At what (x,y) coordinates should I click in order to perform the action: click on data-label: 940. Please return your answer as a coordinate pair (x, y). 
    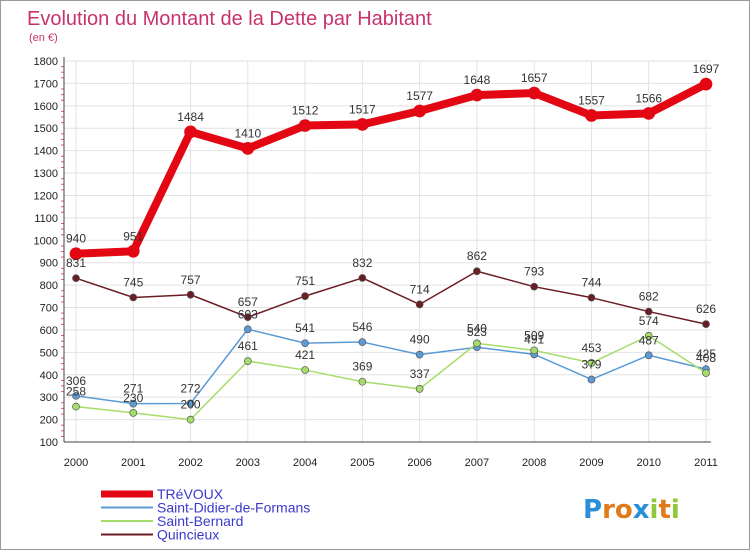
    Looking at the image, I should click on (76, 239).